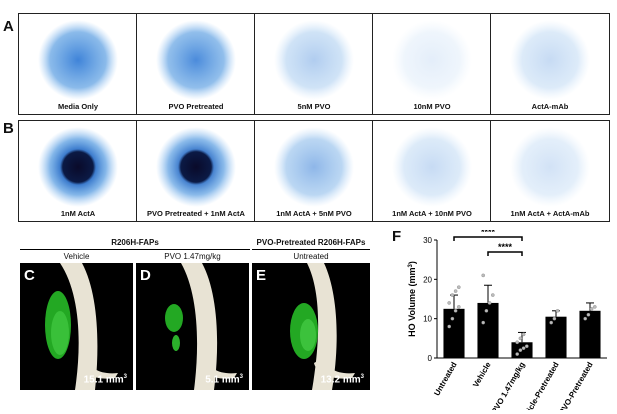 The image size is (617, 414). Describe the element at coordinates (314, 106) in the screenshot. I see `well-caption: 5nM PVO` at that location.